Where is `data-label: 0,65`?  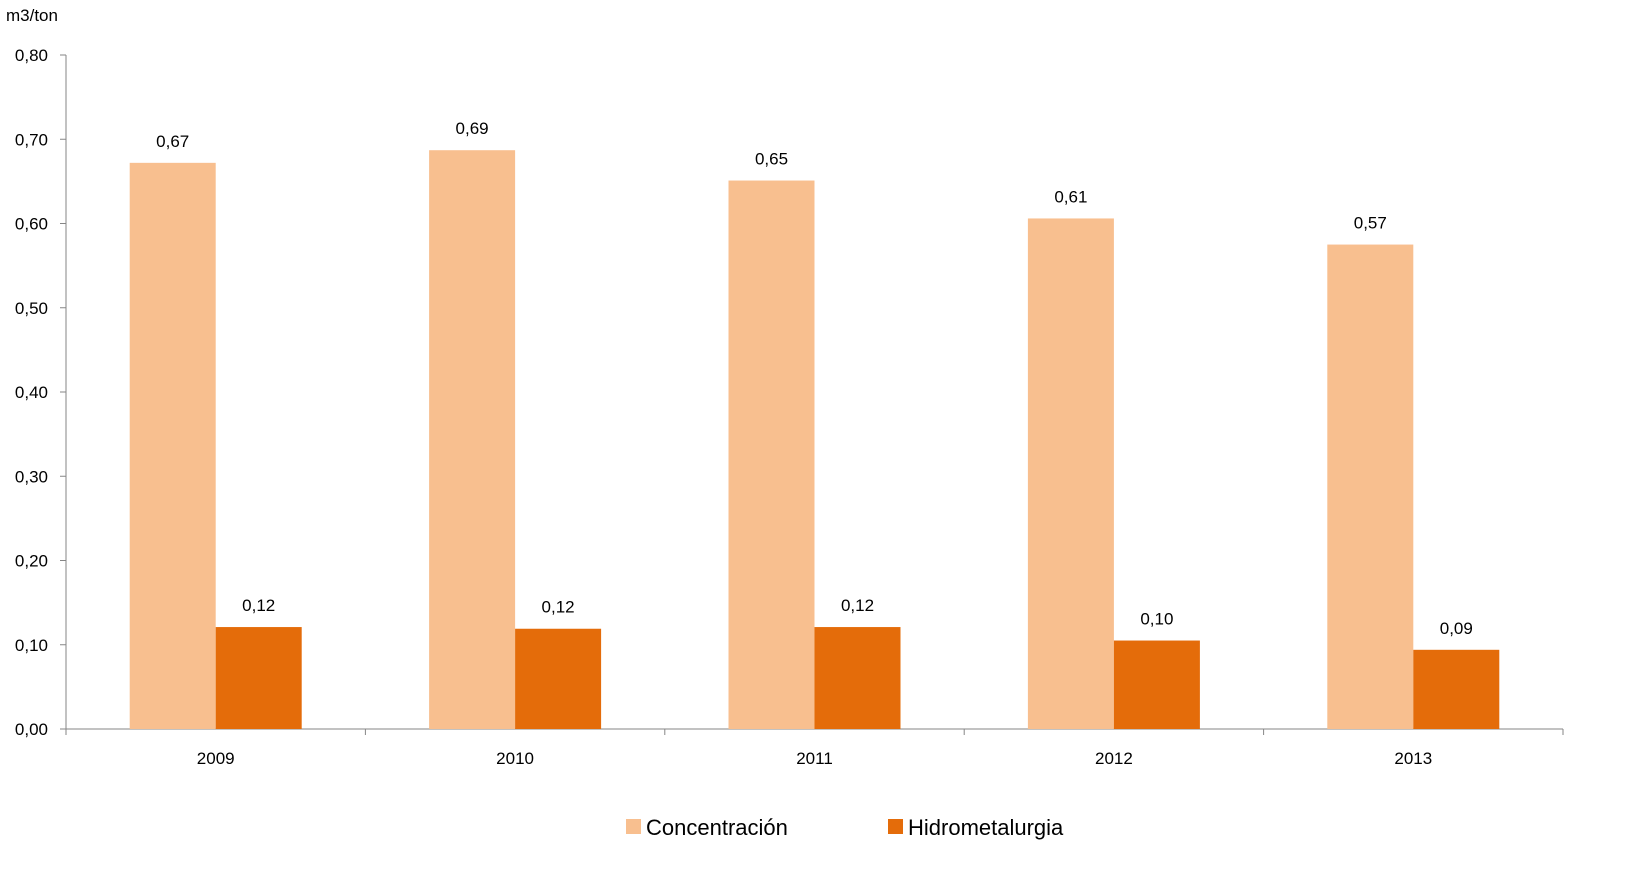
data-label: 0,65 is located at coordinates (771, 159).